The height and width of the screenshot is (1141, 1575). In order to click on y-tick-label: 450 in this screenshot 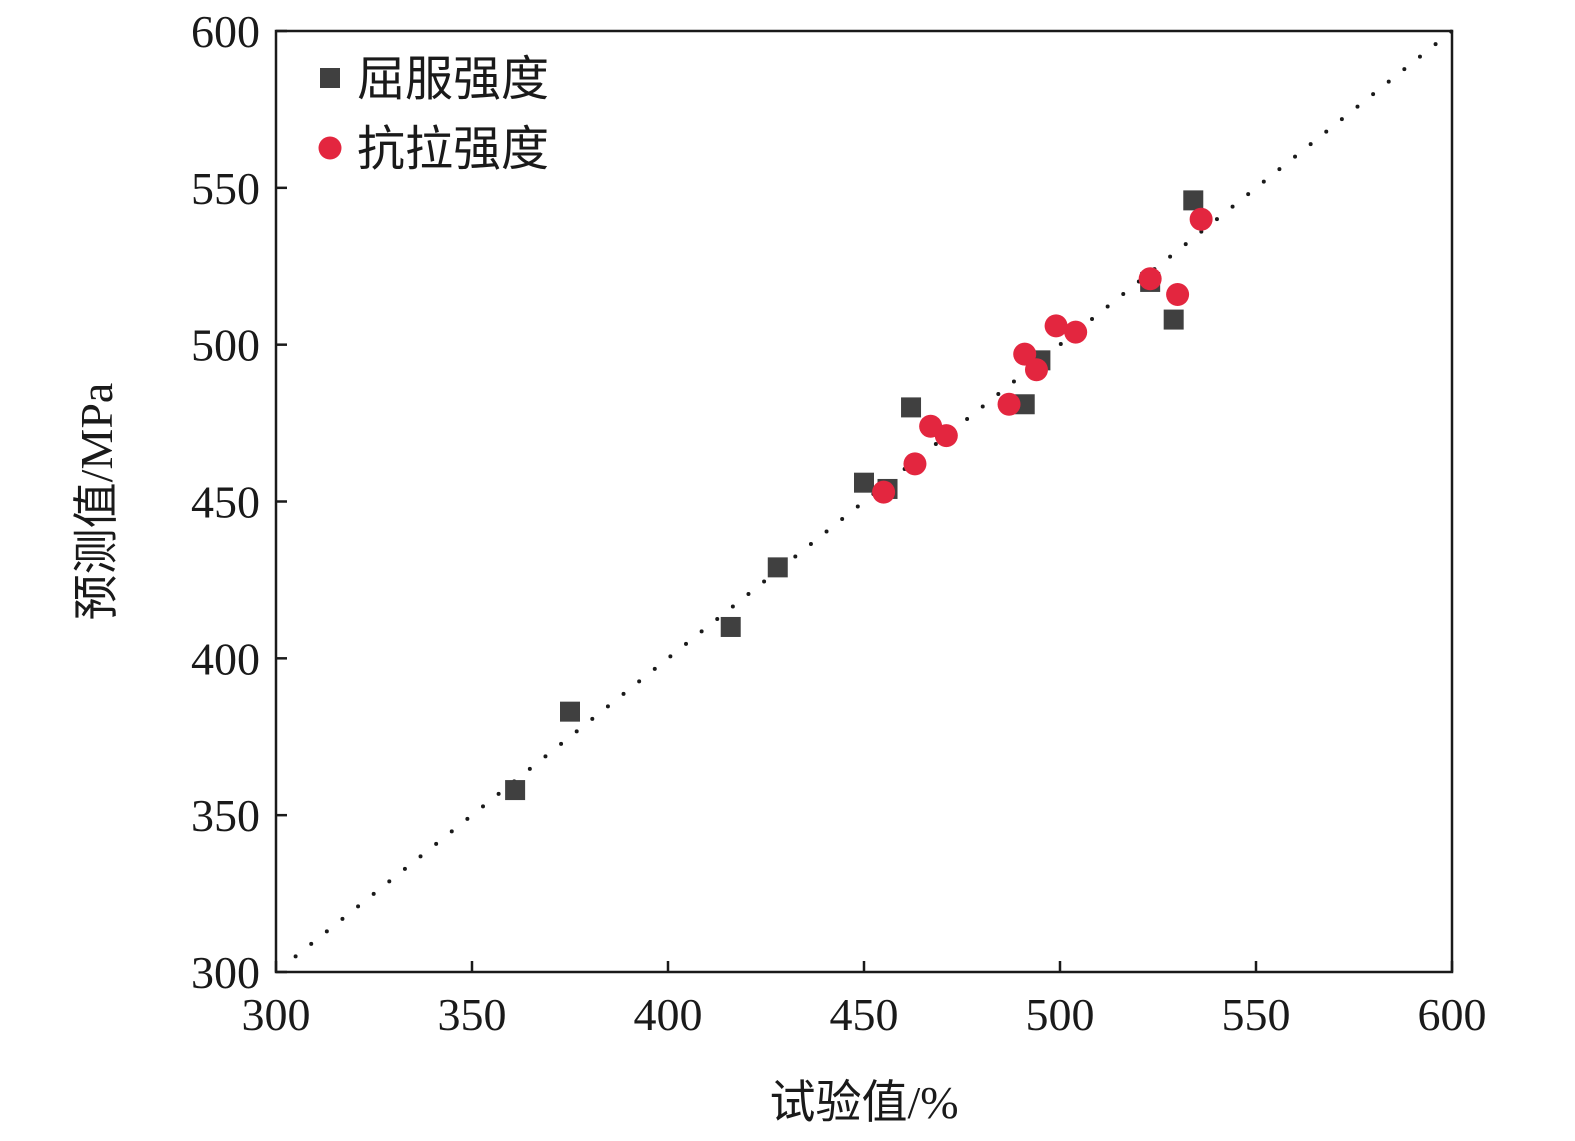, I will do `click(225, 502)`.